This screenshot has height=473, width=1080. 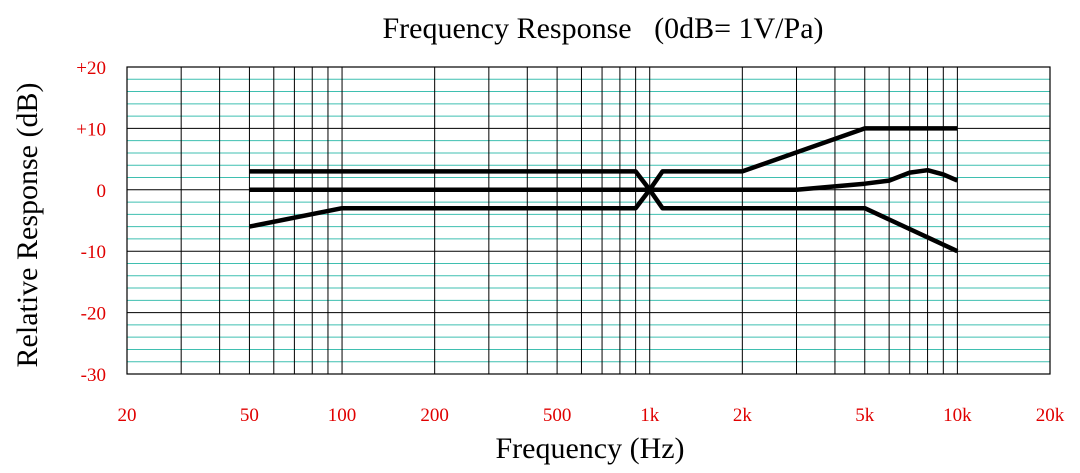 What do you see at coordinates (27, 225) in the screenshot?
I see `y-axis-label: Relative Response (dB)` at bounding box center [27, 225].